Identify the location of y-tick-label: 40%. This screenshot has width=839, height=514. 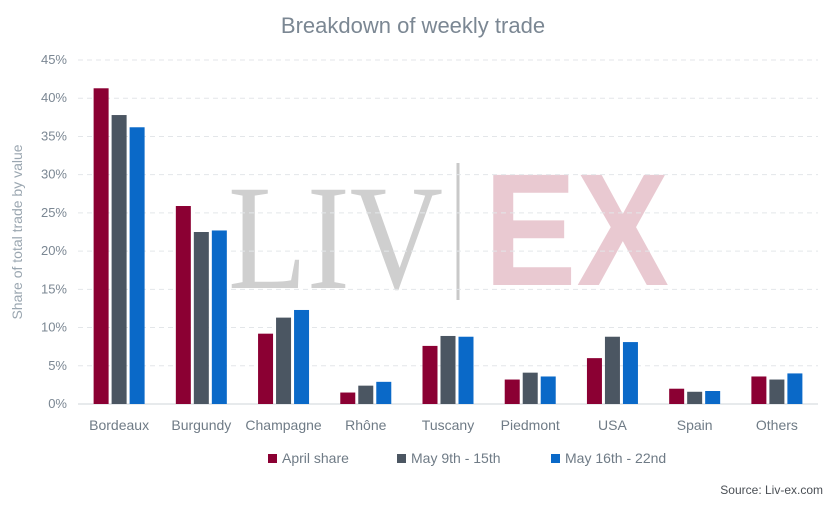
(54, 97).